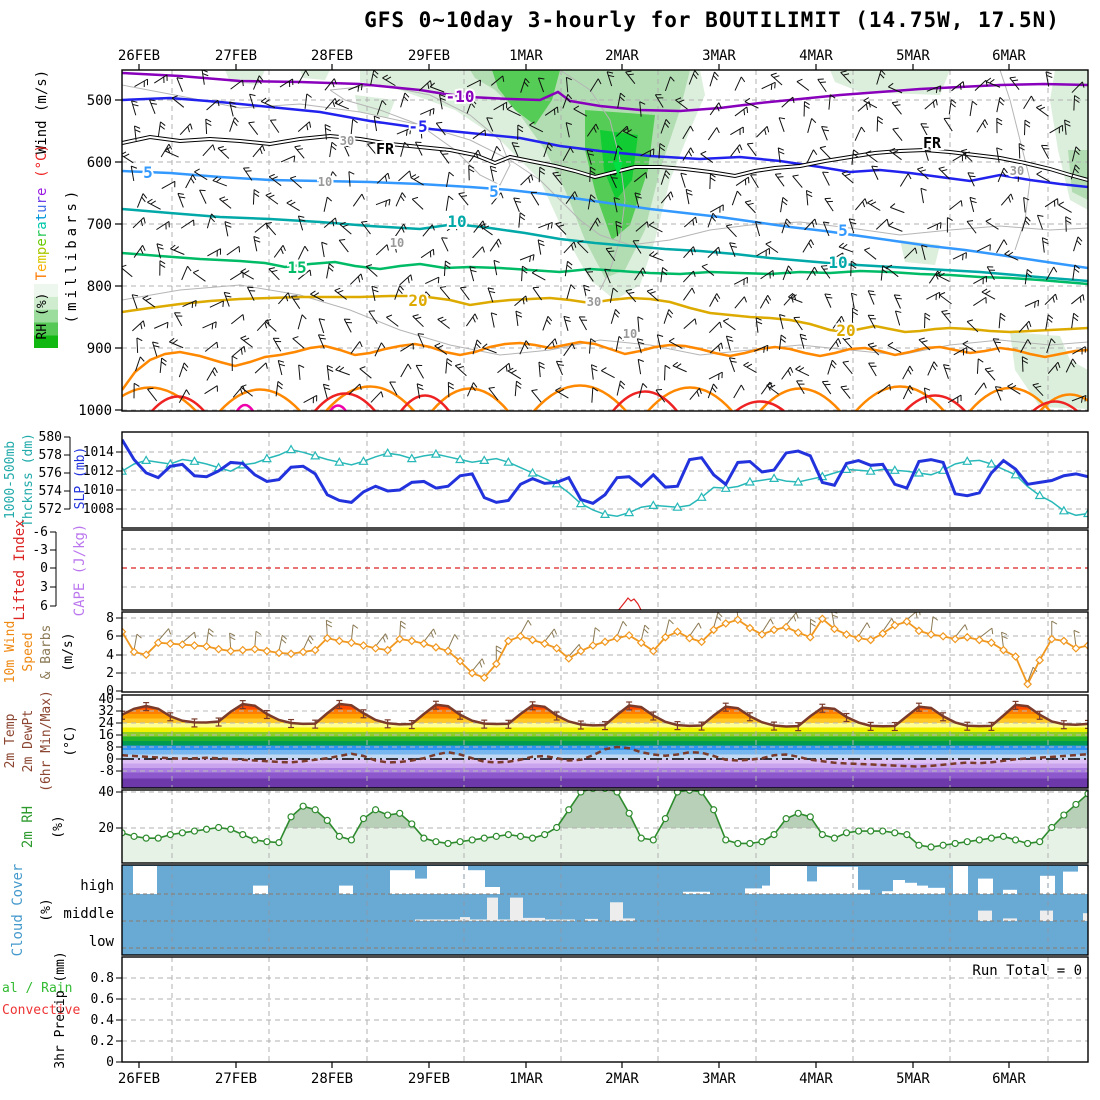  What do you see at coordinates (18, 910) in the screenshot?
I see `svg-text: Cloud Cover` at bounding box center [18, 910].